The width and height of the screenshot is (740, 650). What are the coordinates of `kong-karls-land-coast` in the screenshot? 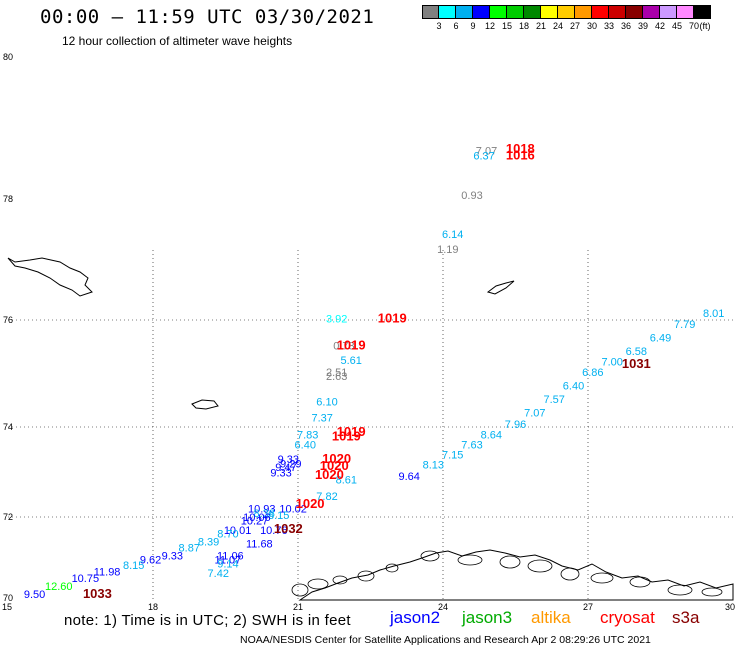 It's located at (500, 287).